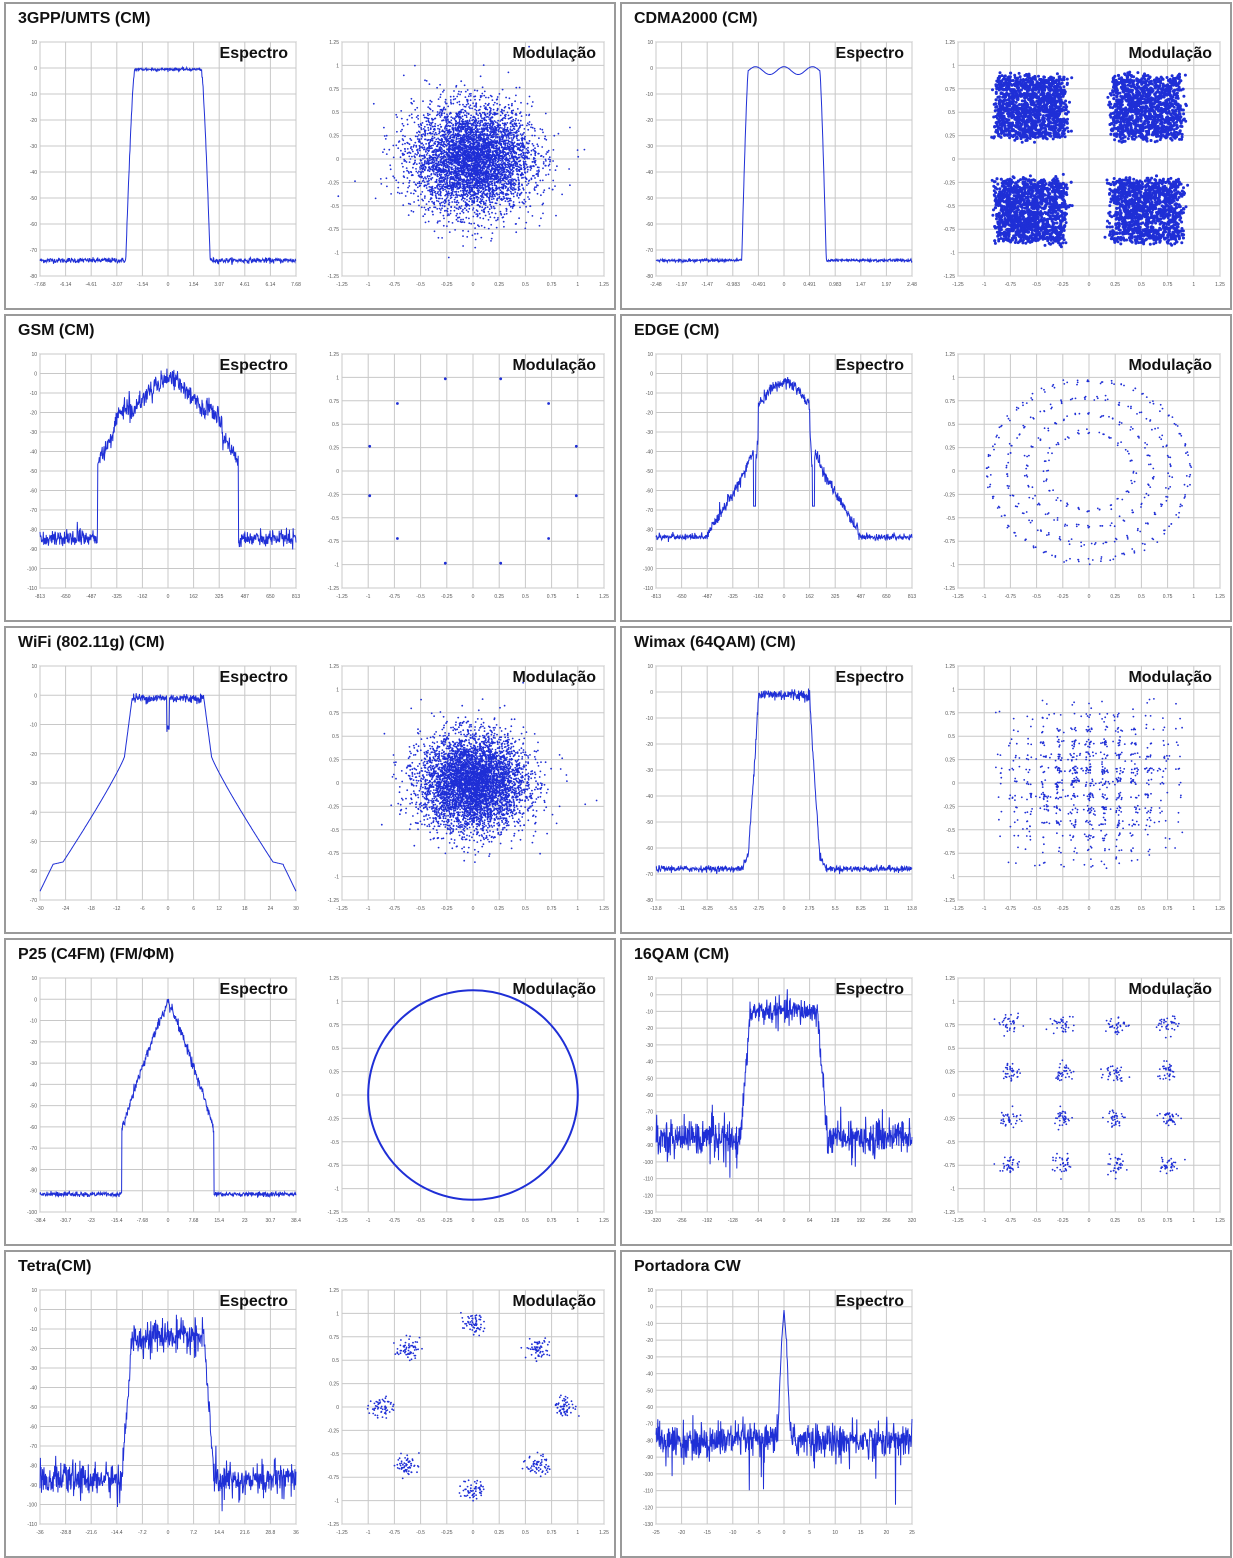 This screenshot has height=1558, width=1233. I want to click on x-tick-label: -28.8, so click(66, 1533).